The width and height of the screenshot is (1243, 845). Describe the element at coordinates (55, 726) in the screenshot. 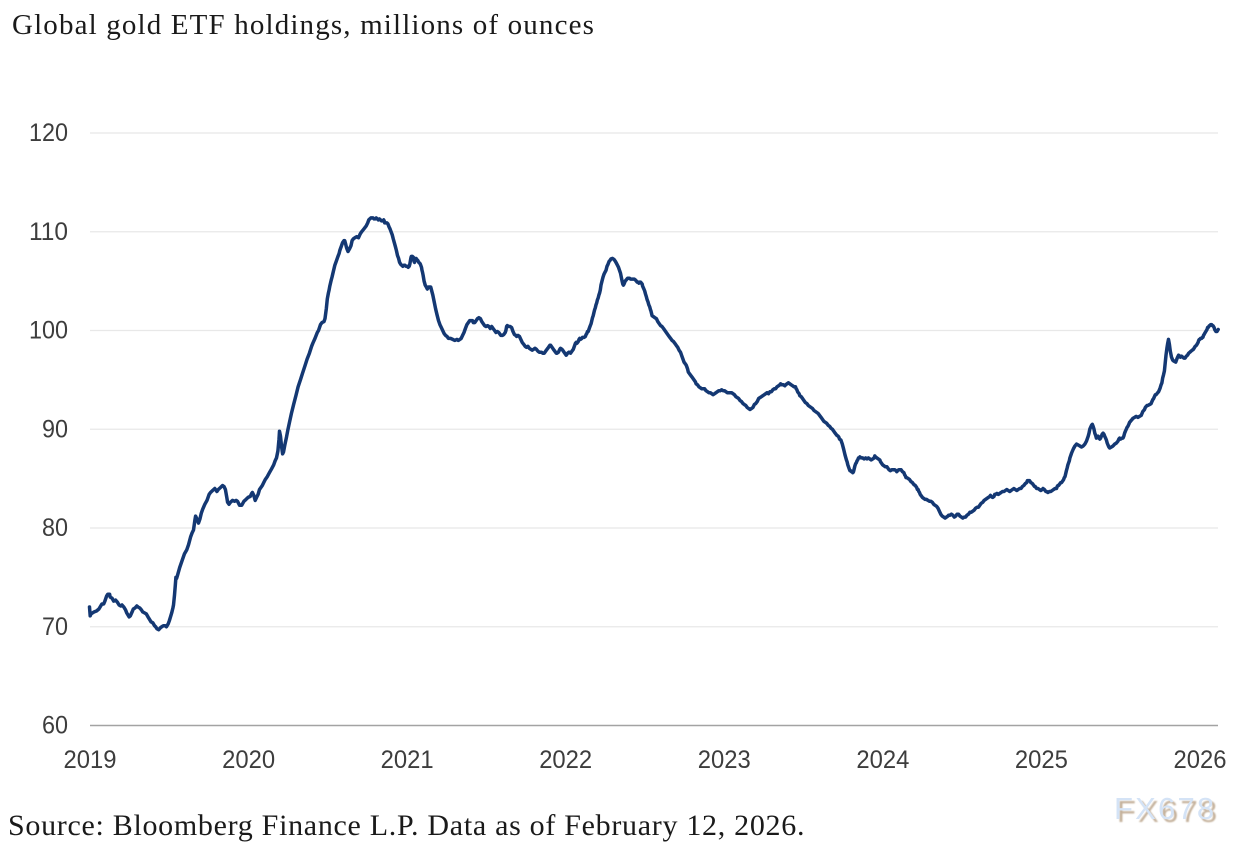

I see `svg-text: 60` at that location.